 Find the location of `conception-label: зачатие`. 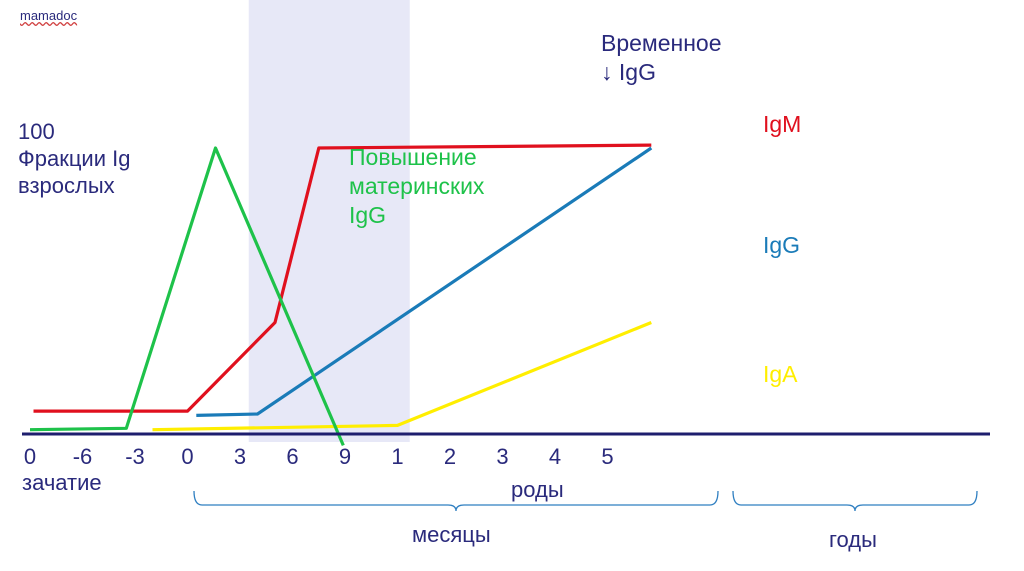

conception-label: зачатие is located at coordinates (62, 482).